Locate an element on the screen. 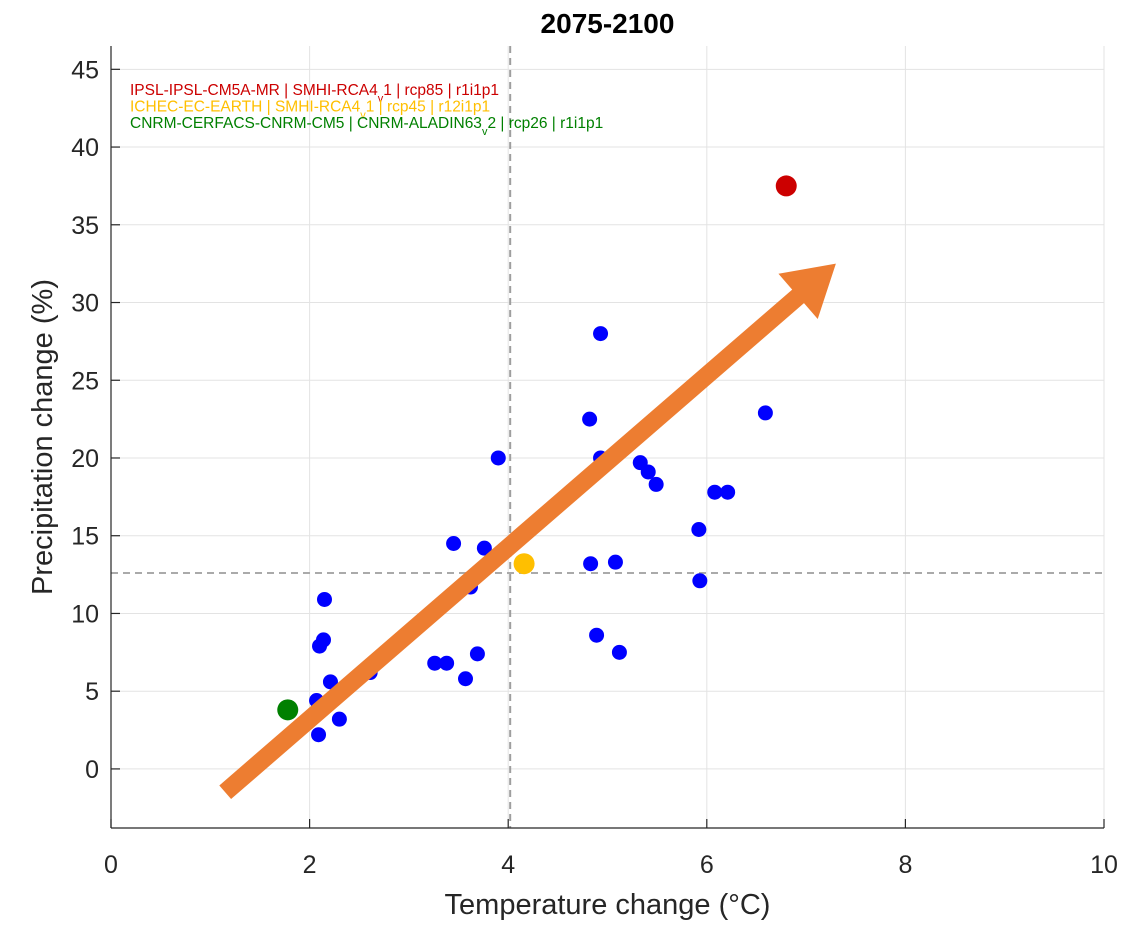  y-axis-label: Precipitation change (%) is located at coordinates (43, 437).